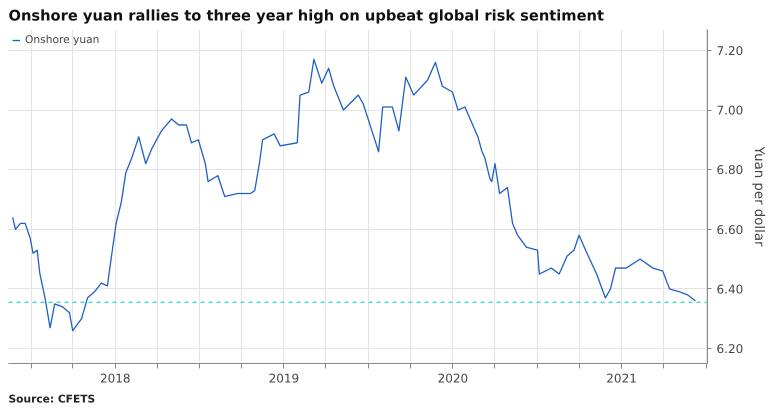  Describe the element at coordinates (306, 16) in the screenshot. I see `chart-title: Onshore yuan rallies to three year high on upbeat global risk sentiment` at that location.